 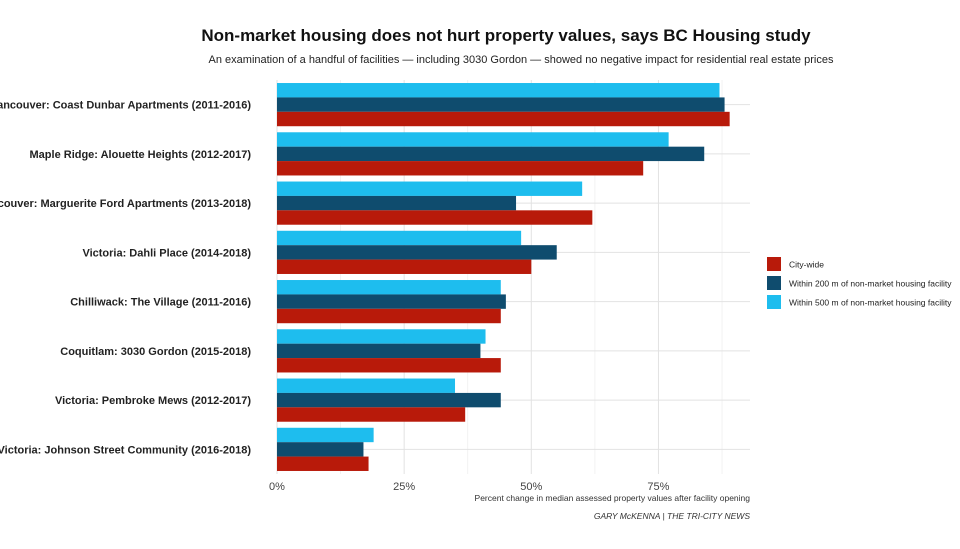 What do you see at coordinates (531, 487) in the screenshot?
I see `x-tick-label: 50%` at bounding box center [531, 487].